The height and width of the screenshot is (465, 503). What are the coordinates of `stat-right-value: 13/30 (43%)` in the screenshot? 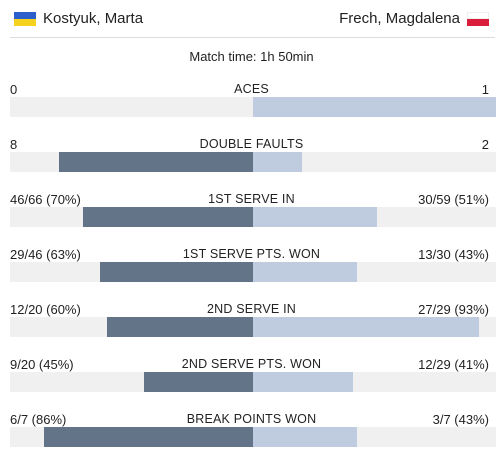 It's located at (453, 254).